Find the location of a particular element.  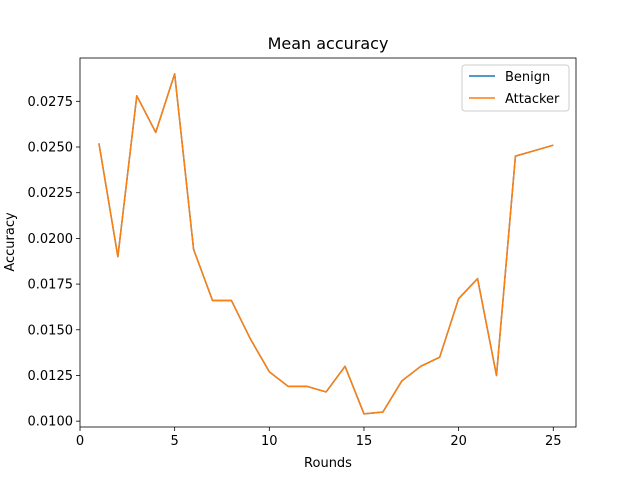

x-axis-label: Rounds is located at coordinates (328, 463).